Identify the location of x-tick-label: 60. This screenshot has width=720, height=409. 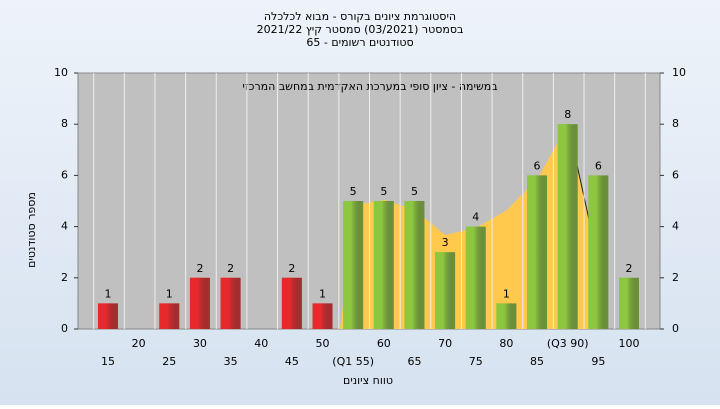
(384, 343).